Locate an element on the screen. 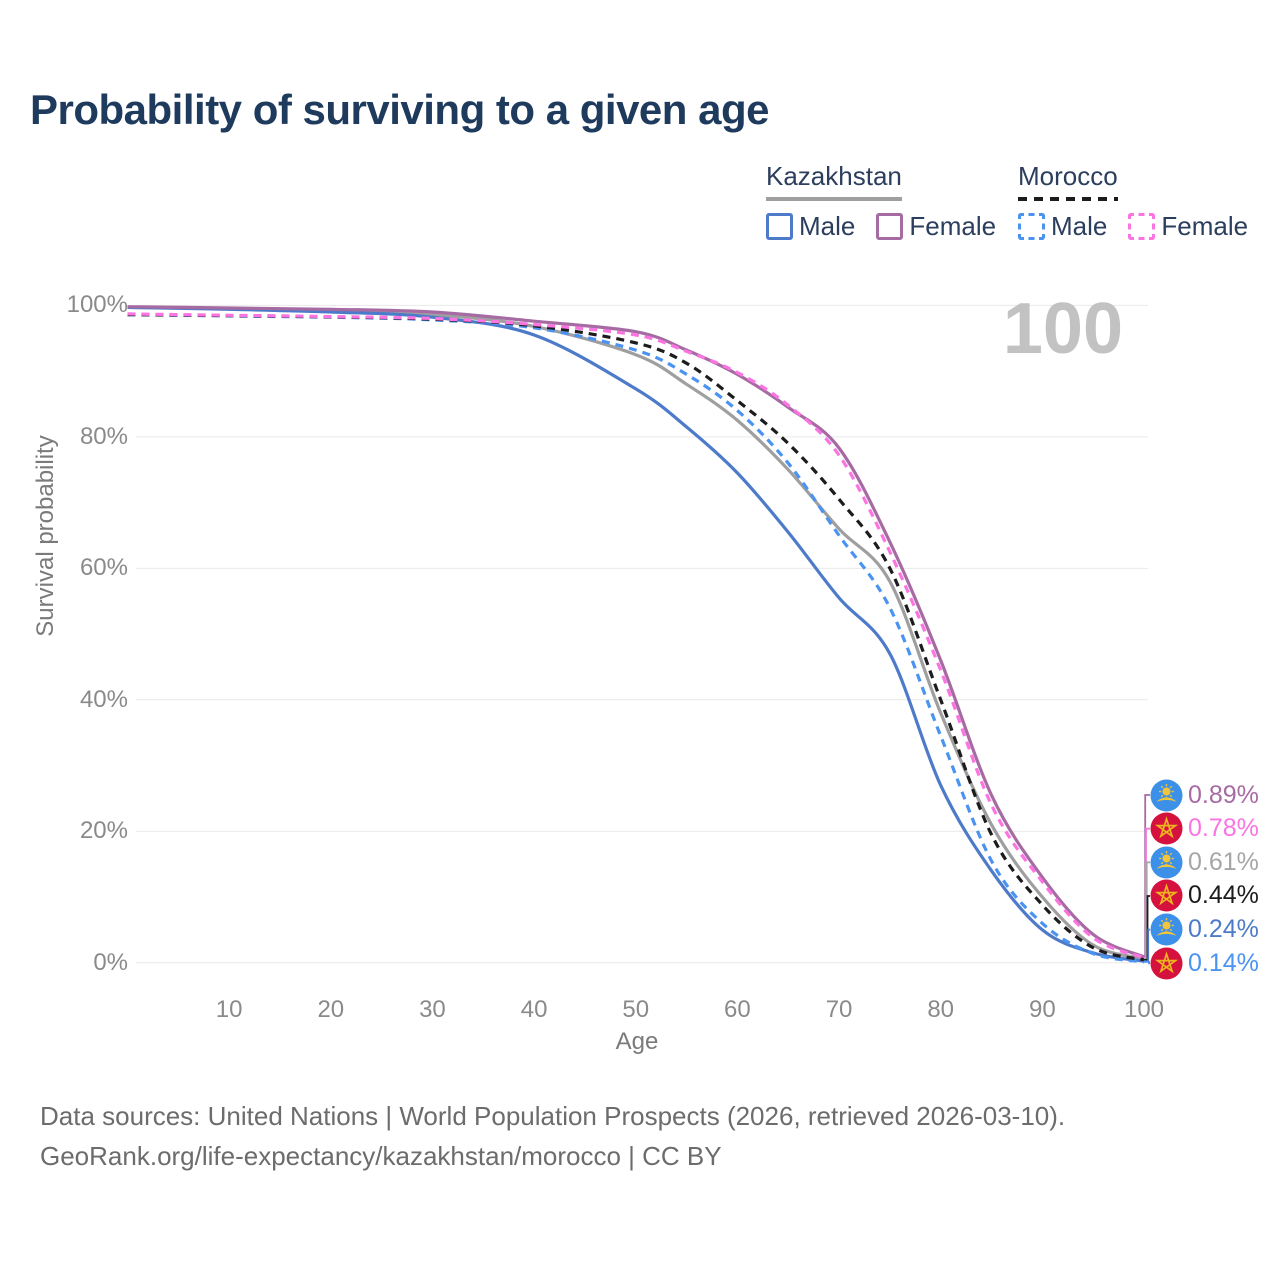  y-tick-label: 80% is located at coordinates (103, 436).